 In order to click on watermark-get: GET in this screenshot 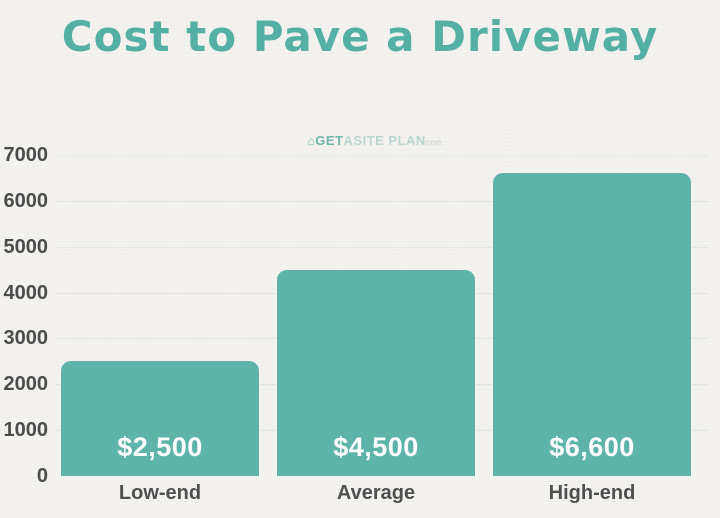, I will do `click(329, 140)`.